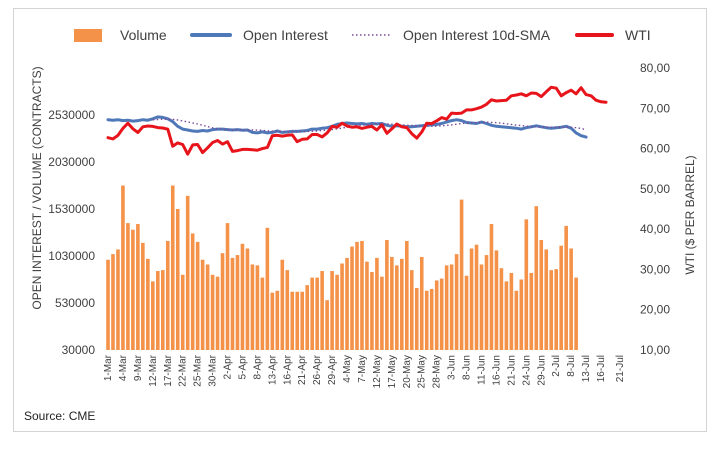 The width and height of the screenshot is (722, 449). Describe the element at coordinates (213, 370) in the screenshot. I see `x-tick-label: 30-Mar` at that location.